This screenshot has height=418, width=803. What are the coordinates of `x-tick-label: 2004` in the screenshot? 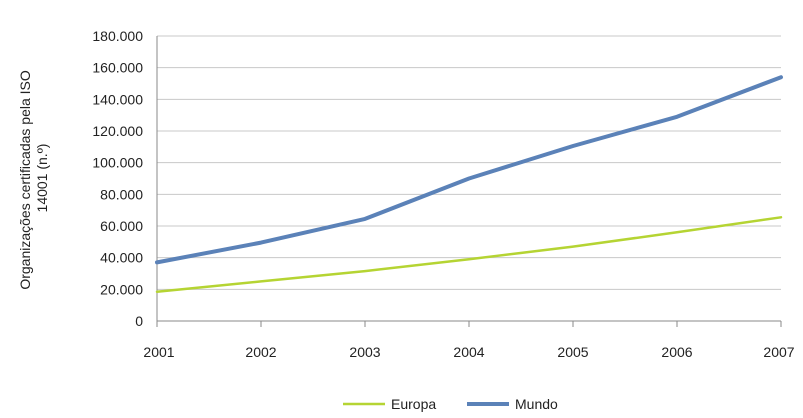 It's located at (468, 352).